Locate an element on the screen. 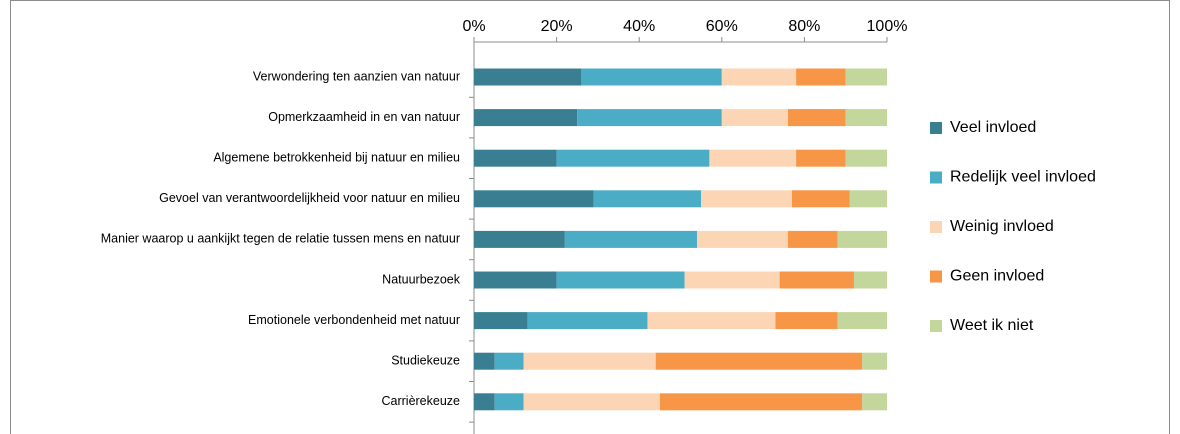 The image size is (1180, 434). y-tick-label: Verwondering ten aanzien van natuur is located at coordinates (356, 76).